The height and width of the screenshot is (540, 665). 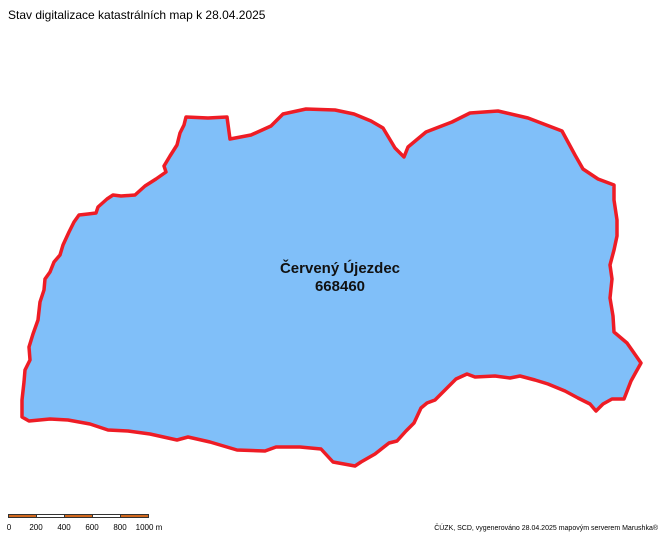 I want to click on scale-tick-label: 0, so click(x=9, y=527).